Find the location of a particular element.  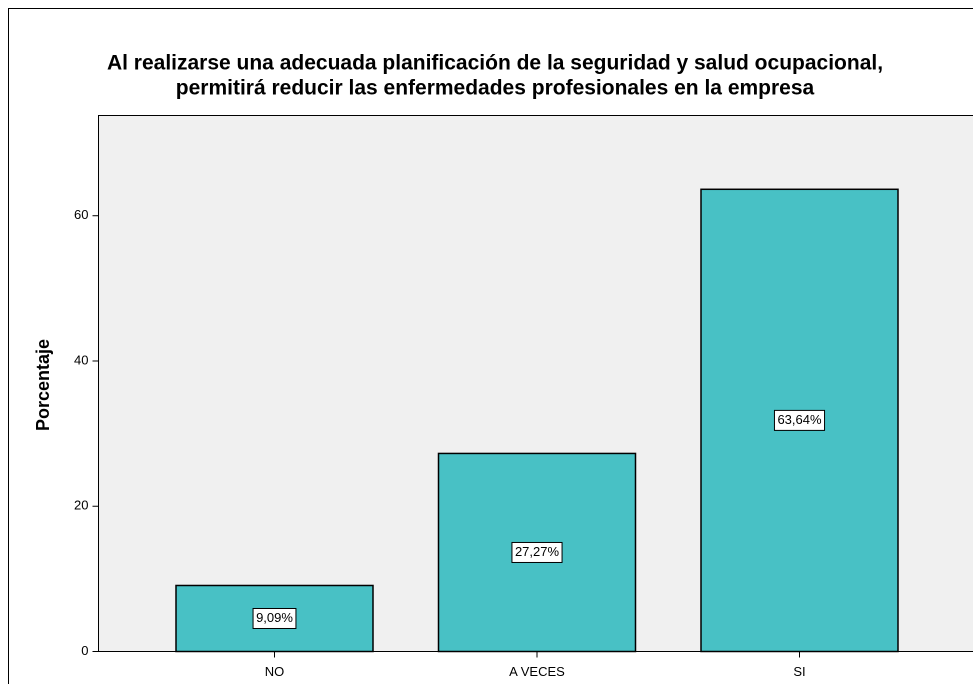

data-label: 9,09% is located at coordinates (274, 617).